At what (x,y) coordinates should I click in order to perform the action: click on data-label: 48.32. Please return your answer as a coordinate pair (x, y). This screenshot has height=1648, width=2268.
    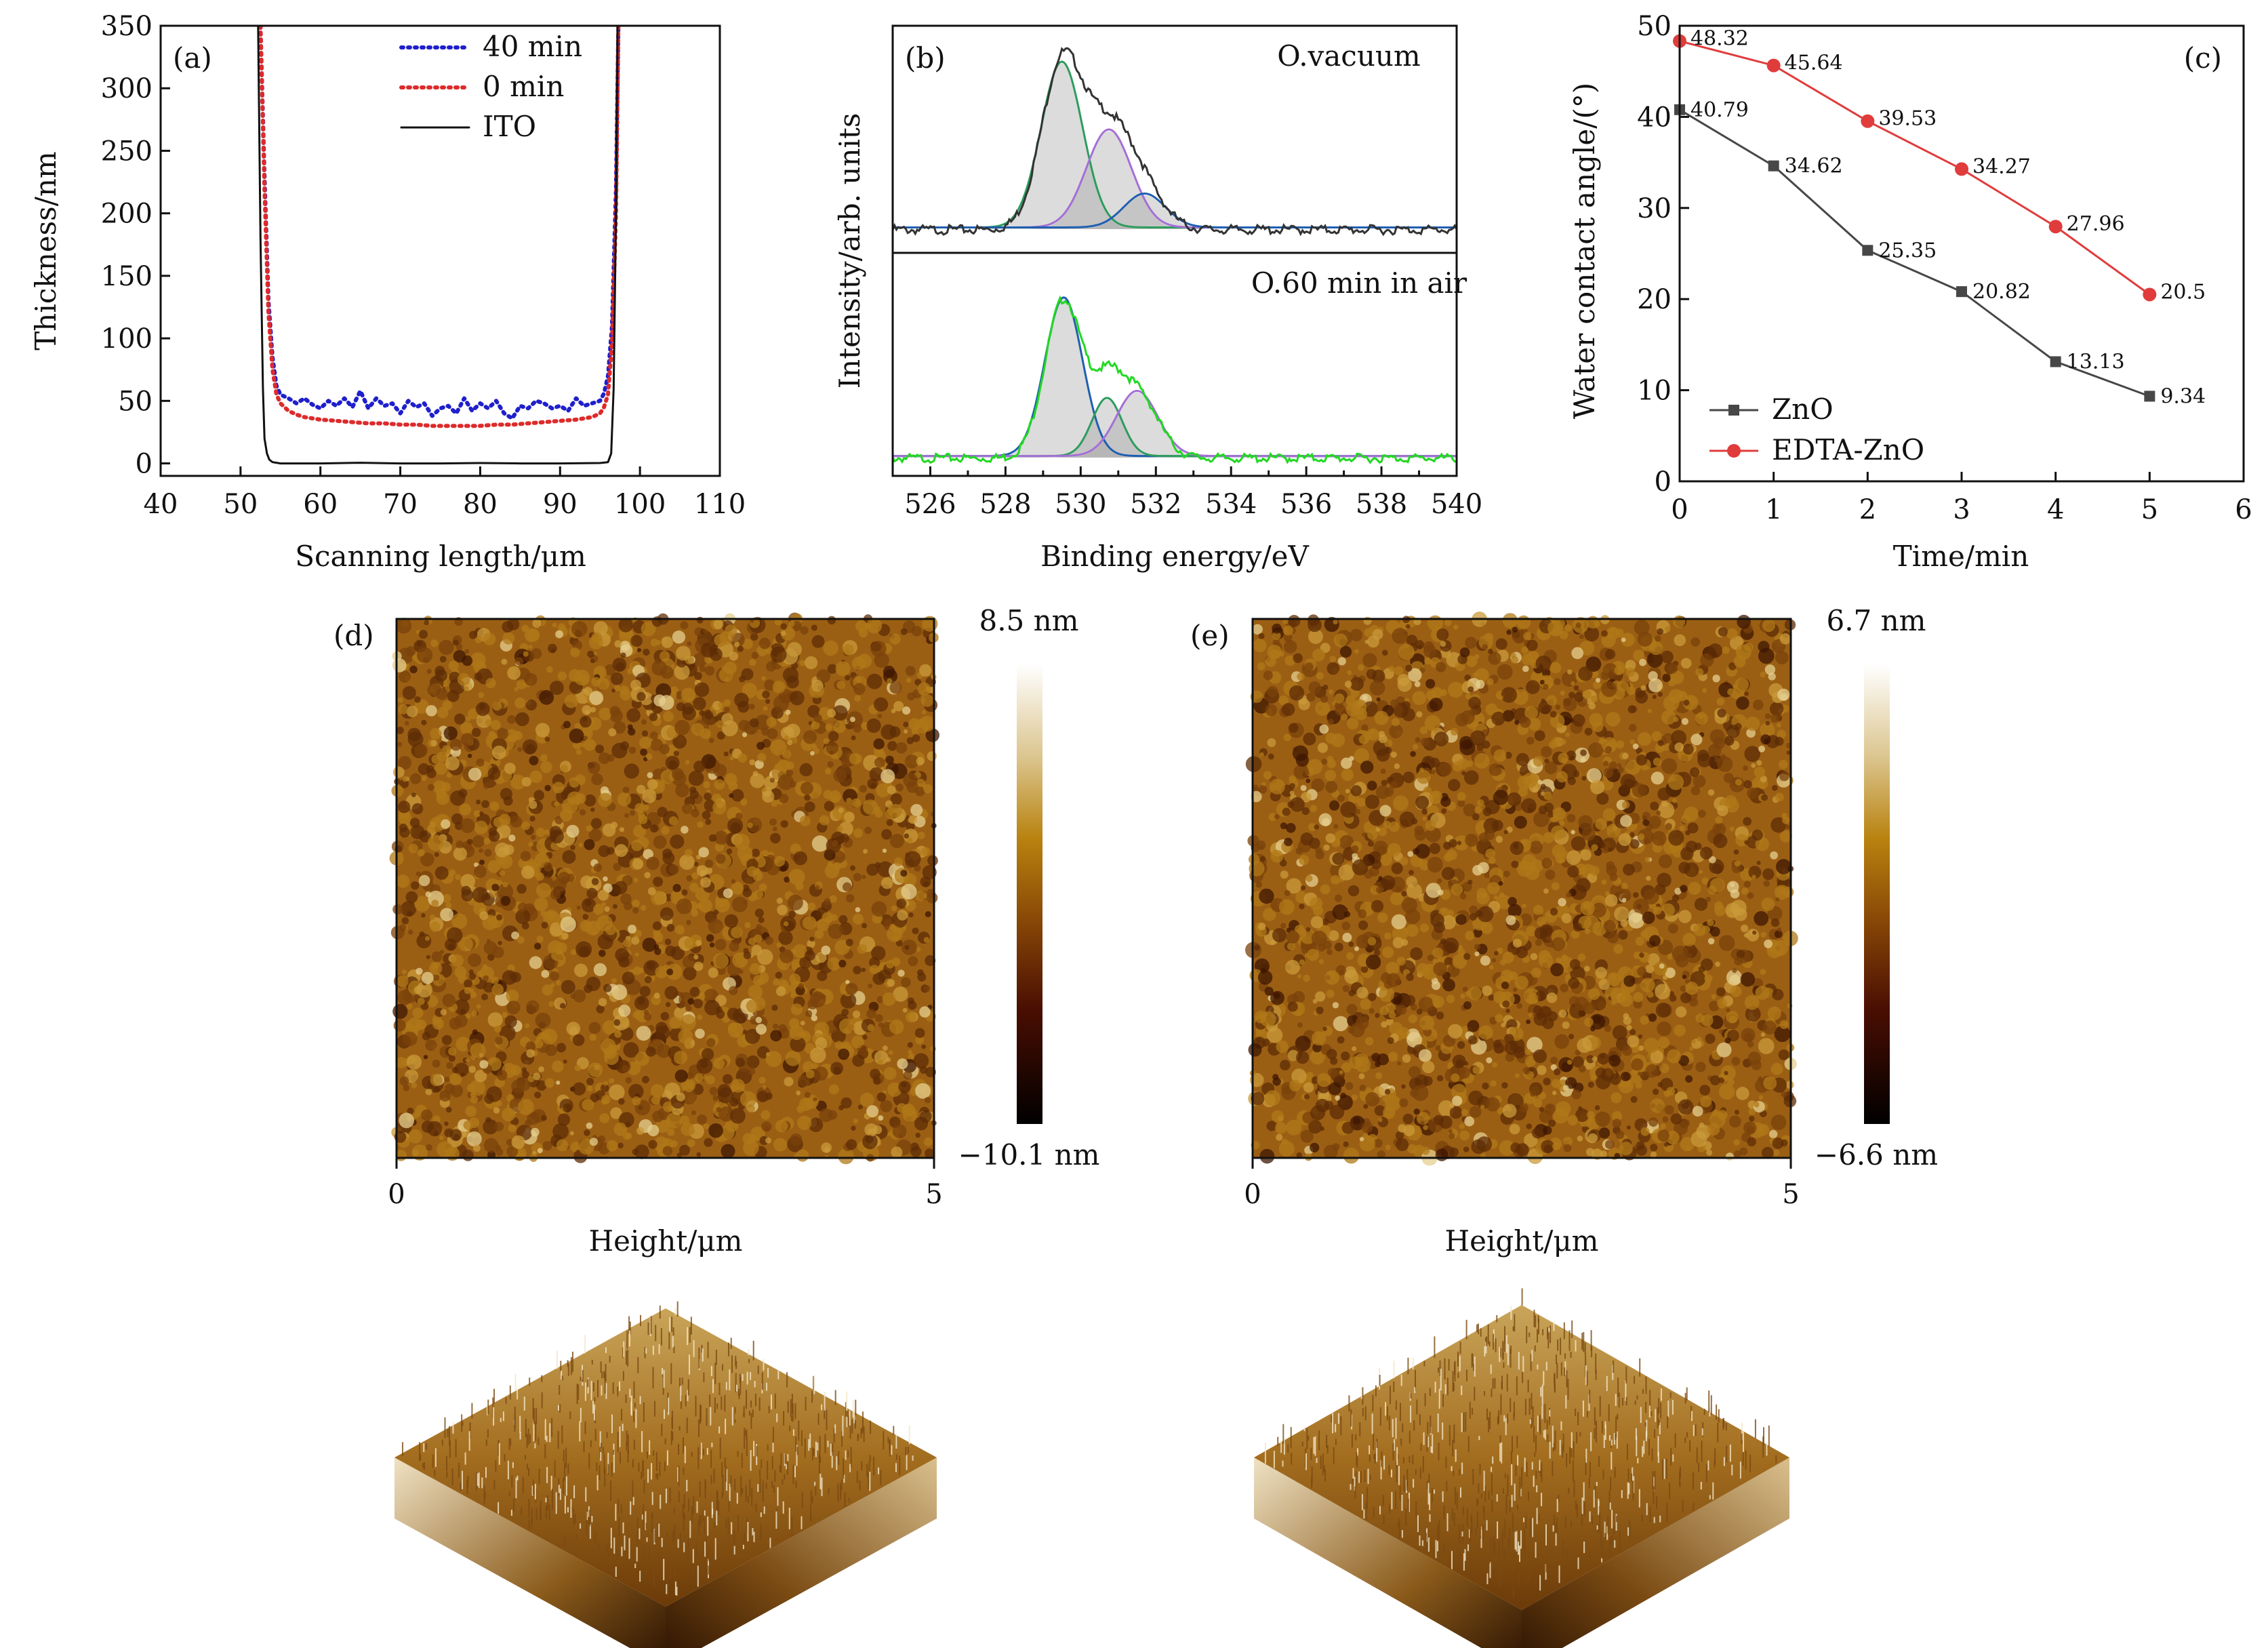
    Looking at the image, I should click on (1719, 39).